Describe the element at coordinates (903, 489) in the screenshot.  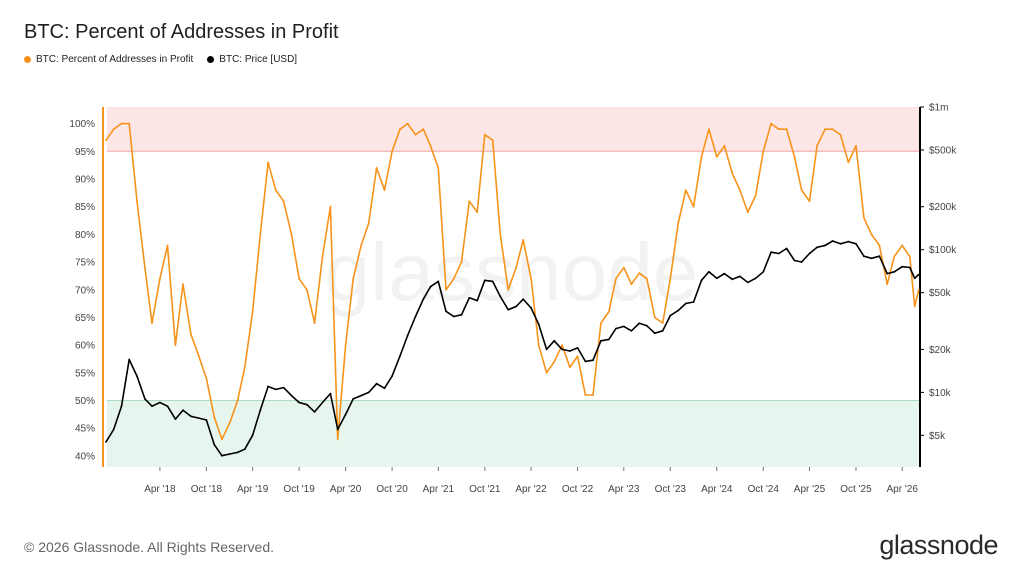
I see `x-tick-label: Apr '26` at that location.